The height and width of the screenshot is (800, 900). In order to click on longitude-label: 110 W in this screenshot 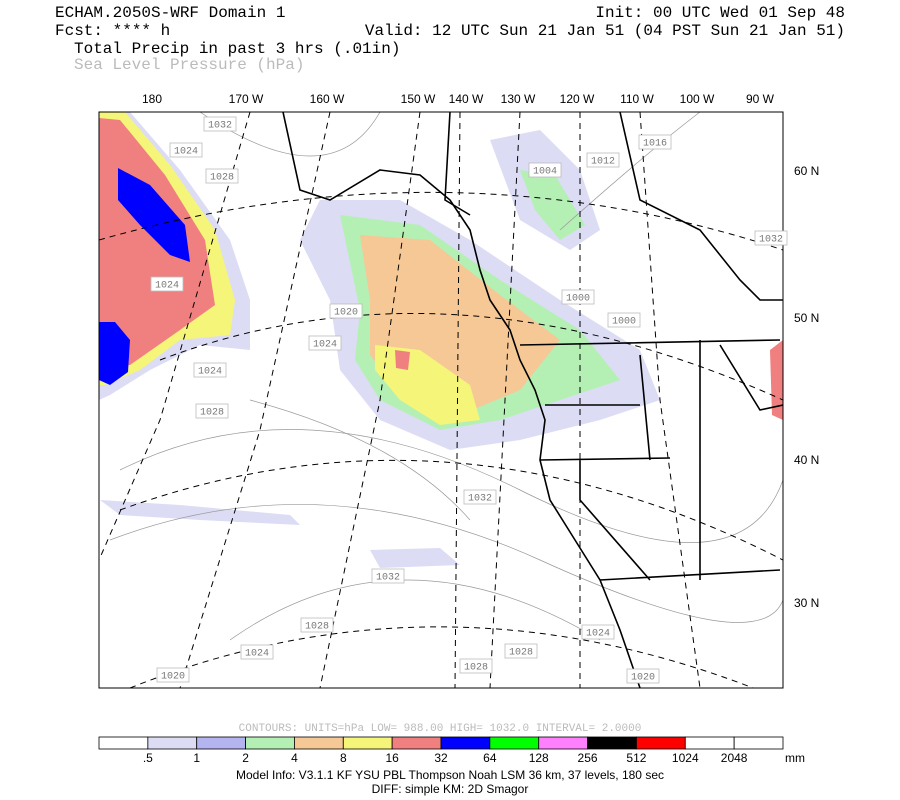, I will do `click(637, 99)`.